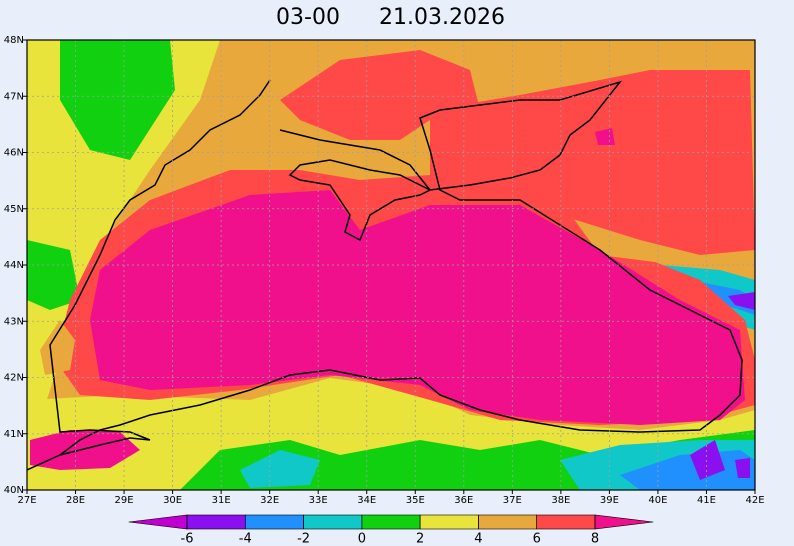 This screenshot has width=794, height=546. What do you see at coordinates (366, 500) in the screenshot?
I see `lon-label: 34E` at bounding box center [366, 500].